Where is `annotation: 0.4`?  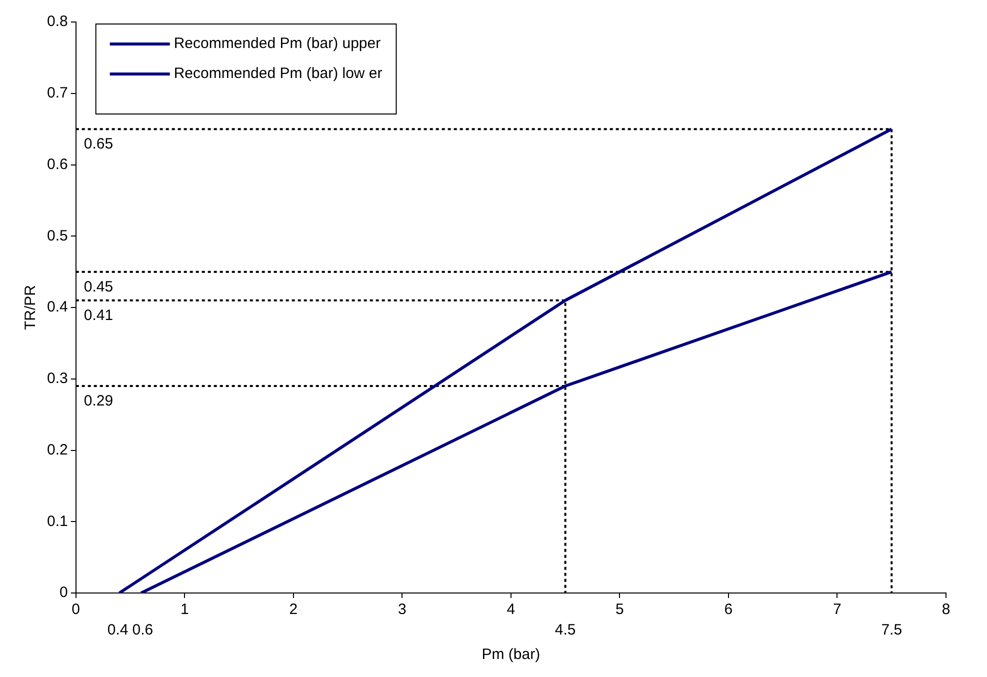 annotation: 0.4 is located at coordinates (117, 630).